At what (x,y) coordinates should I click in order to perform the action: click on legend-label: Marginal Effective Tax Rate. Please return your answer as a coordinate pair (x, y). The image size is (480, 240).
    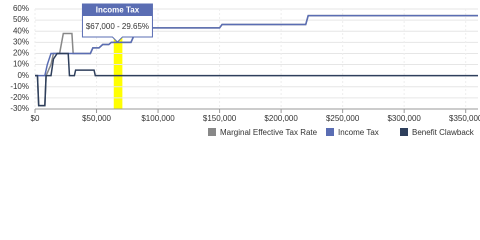
    Looking at the image, I should click on (269, 132).